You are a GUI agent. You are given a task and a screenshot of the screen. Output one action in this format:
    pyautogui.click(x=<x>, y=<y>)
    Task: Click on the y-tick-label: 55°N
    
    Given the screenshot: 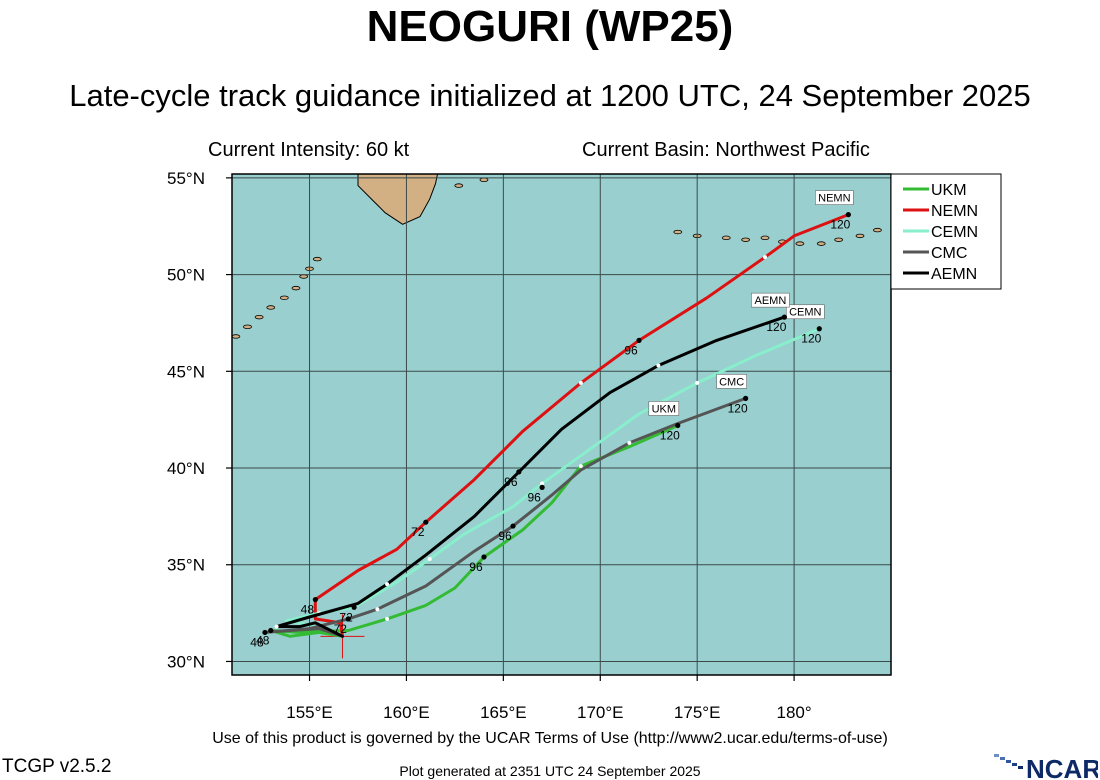 What is the action you would take?
    pyautogui.click(x=186, y=178)
    